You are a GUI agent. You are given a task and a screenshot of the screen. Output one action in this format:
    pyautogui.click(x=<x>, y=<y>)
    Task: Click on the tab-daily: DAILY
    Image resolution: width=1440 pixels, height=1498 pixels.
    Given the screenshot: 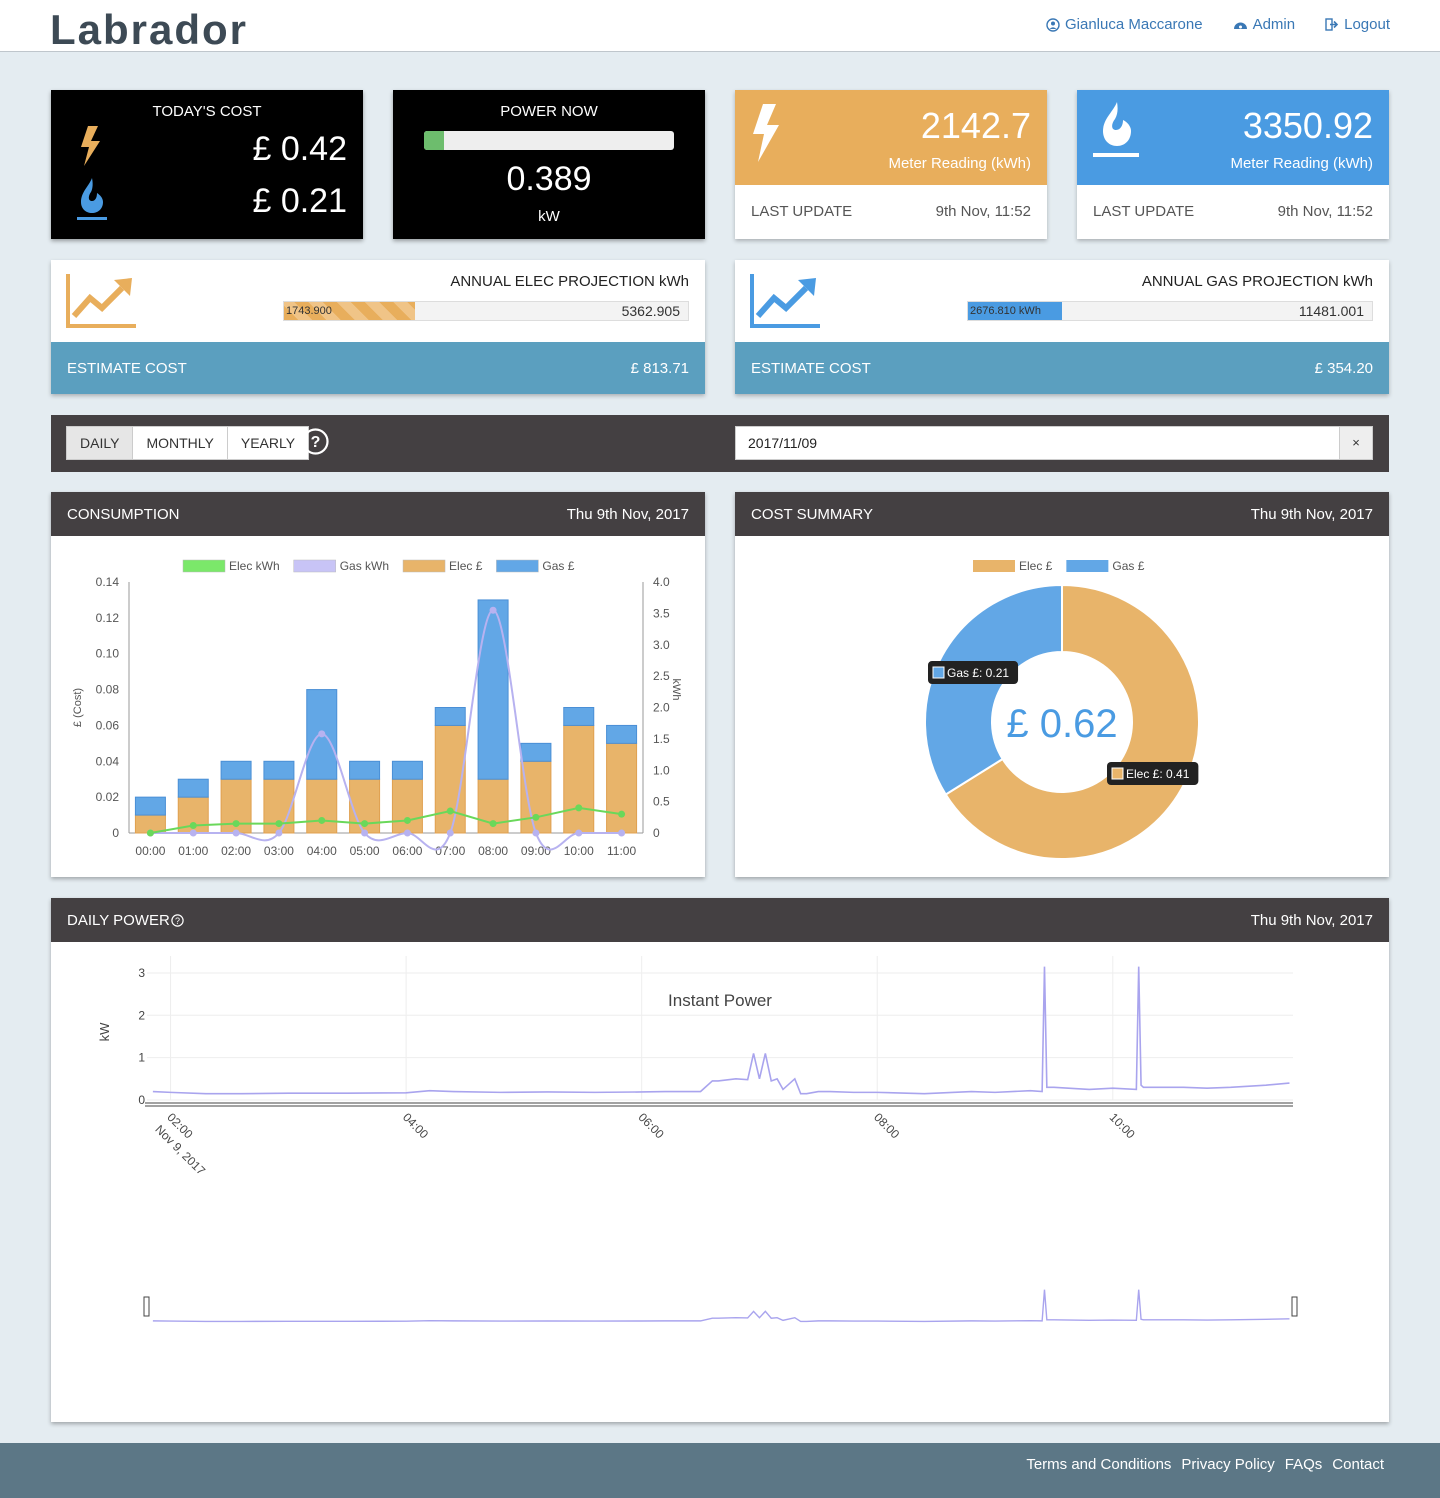 What is the action you would take?
    pyautogui.click(x=100, y=443)
    